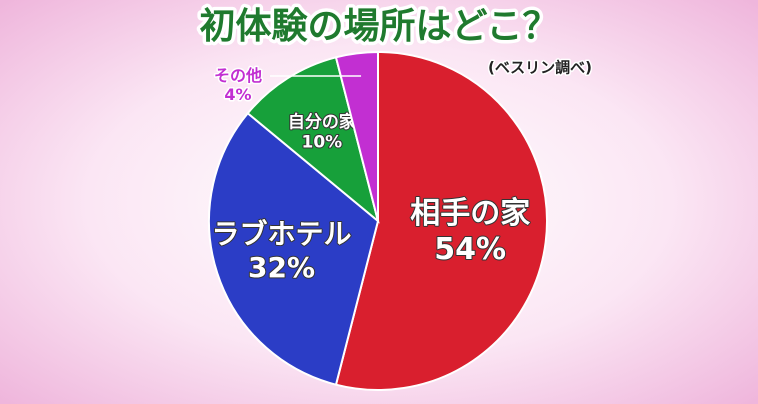 Image resolution: width=758 pixels, height=404 pixels. What do you see at coordinates (540, 68) in the screenshot?
I see `chart-subtitle: (ベスリン調べ)` at bounding box center [540, 68].